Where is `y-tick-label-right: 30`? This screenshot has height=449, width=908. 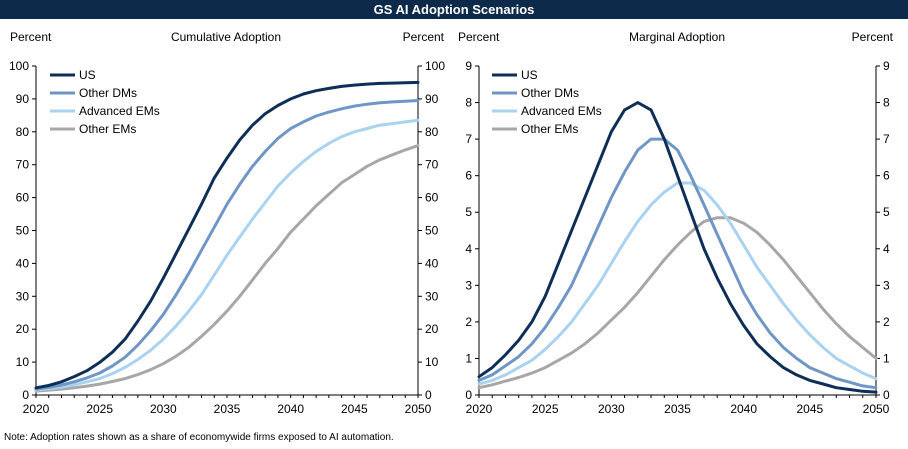
y-tick-label-right: 30 is located at coordinates (432, 296).